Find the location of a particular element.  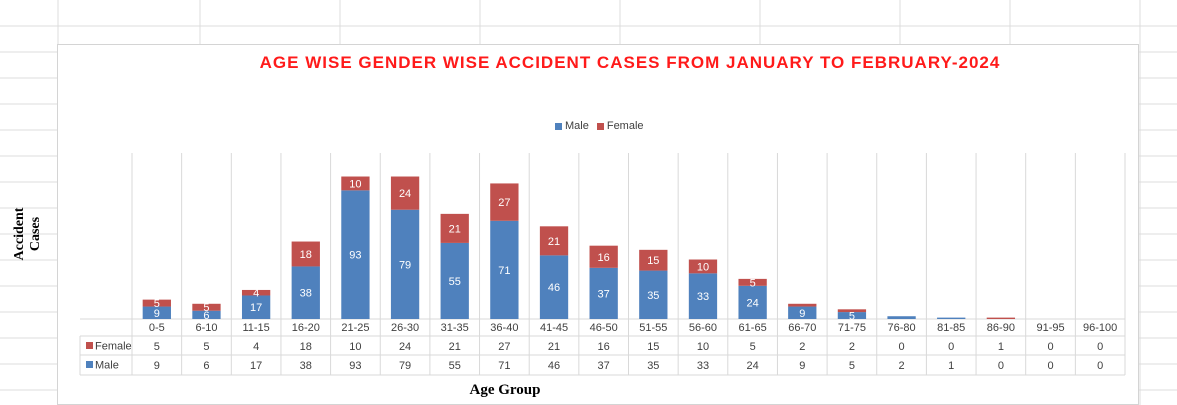

data-label-female: 4 is located at coordinates (256, 294).